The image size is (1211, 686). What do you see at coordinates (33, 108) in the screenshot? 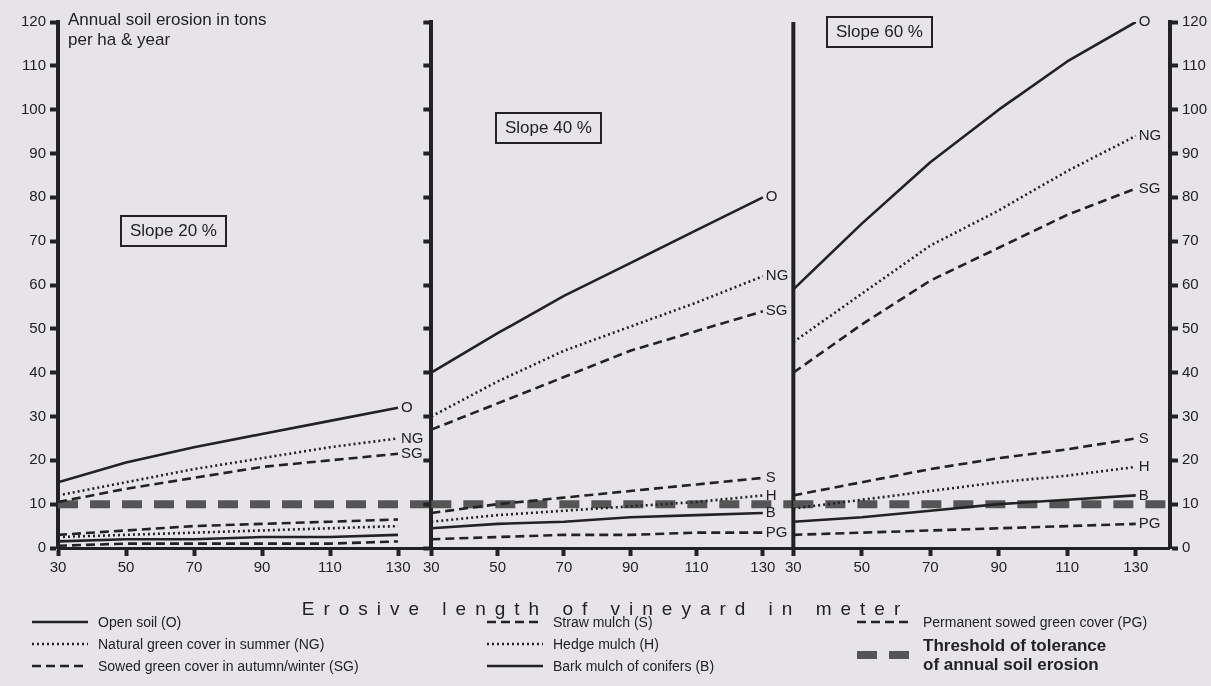
I see `y-tick-label: 100` at bounding box center [33, 108].